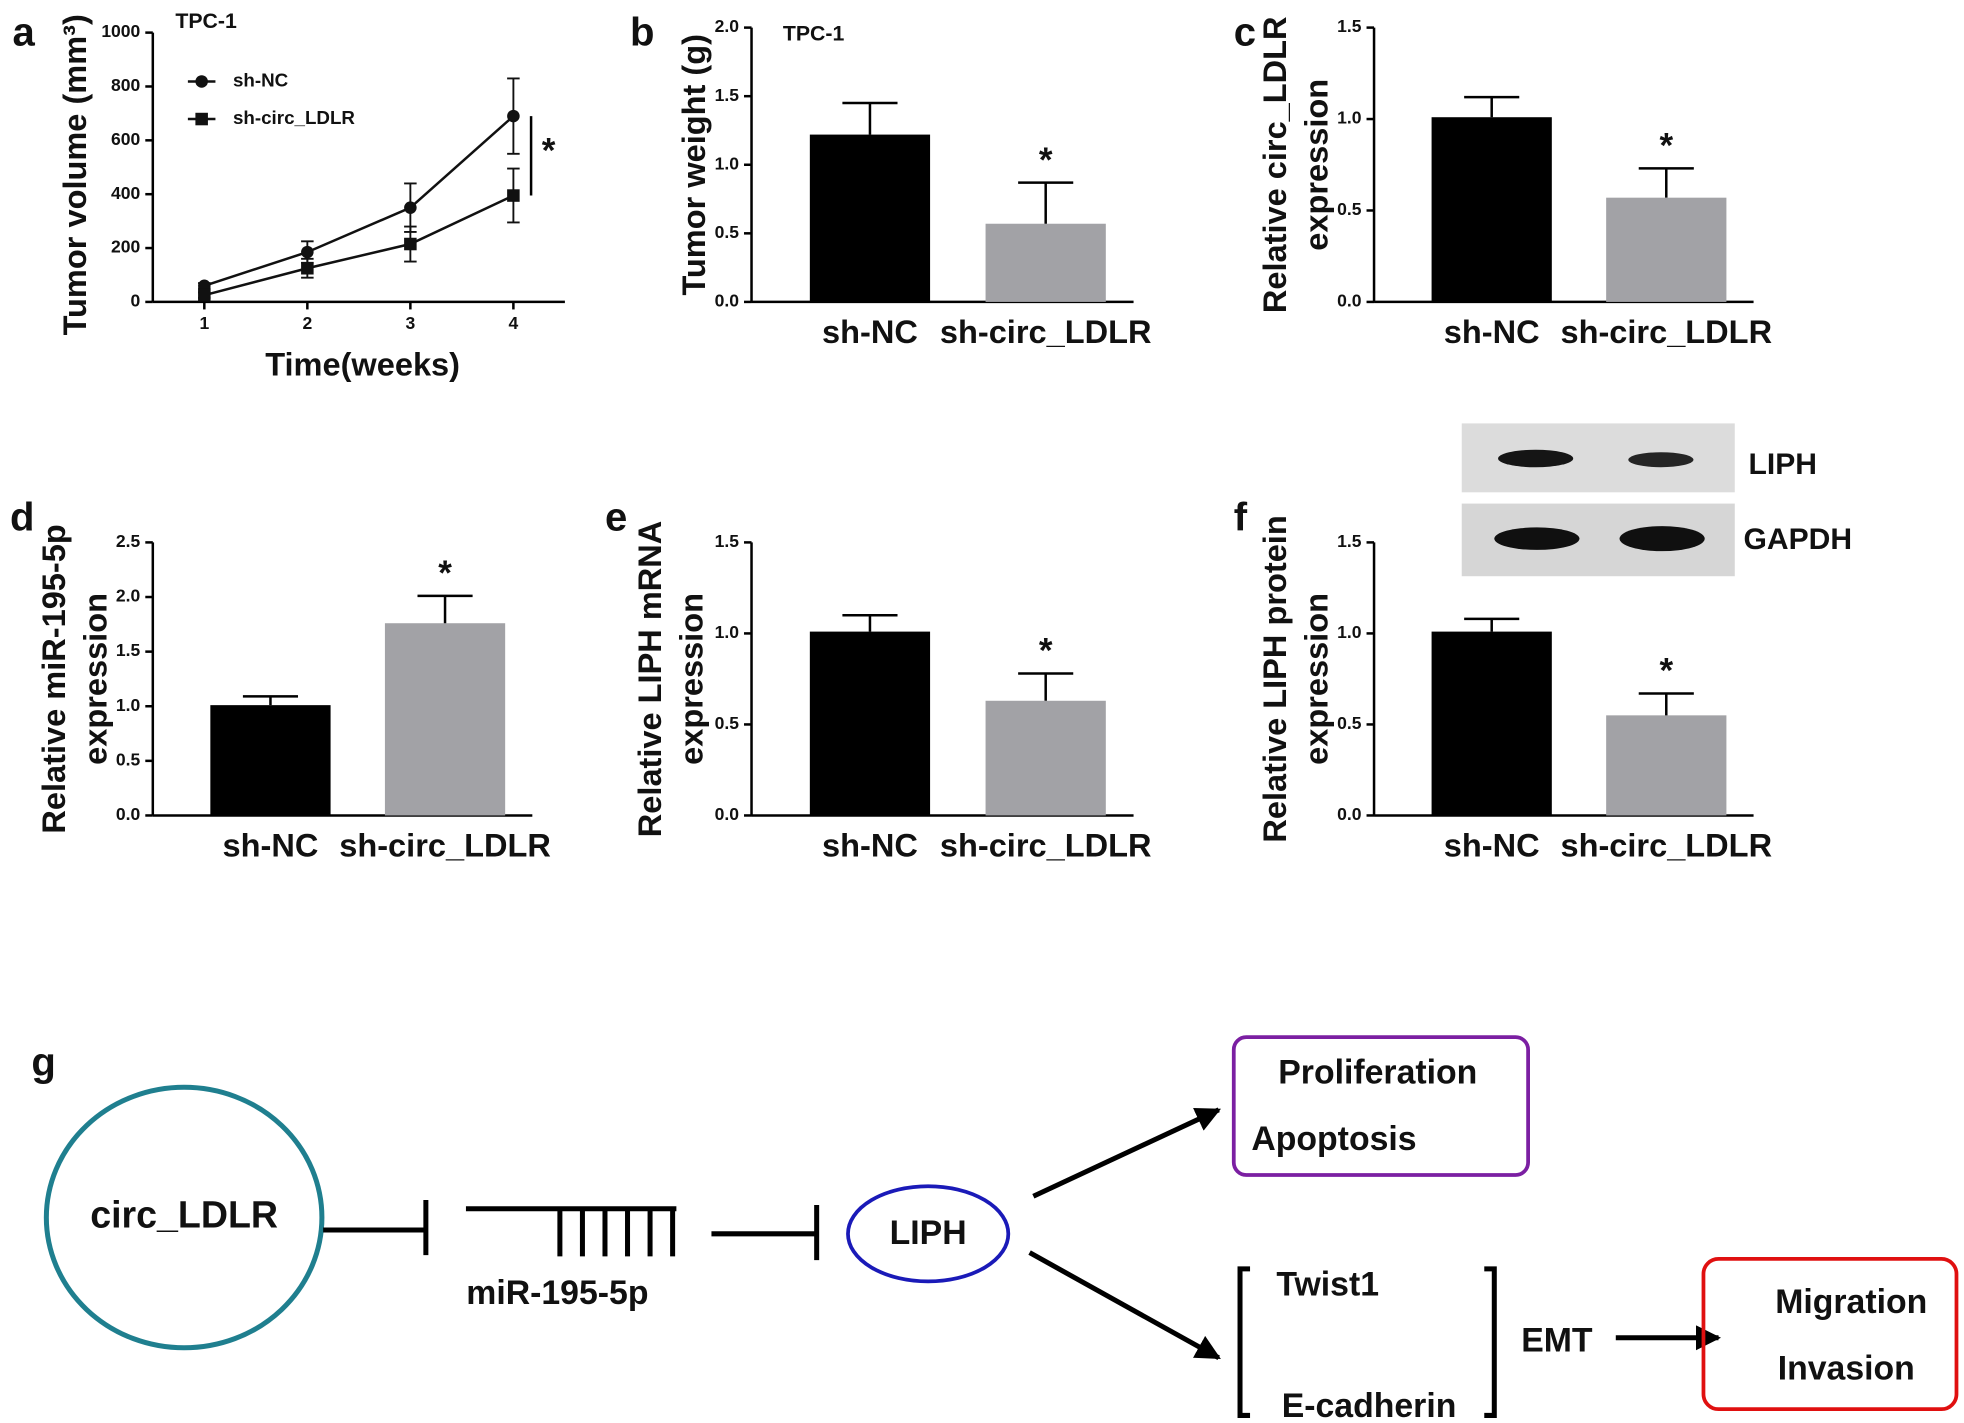  What do you see at coordinates (1851, 1302) in the screenshot?
I see `node-label: Migration` at bounding box center [1851, 1302].